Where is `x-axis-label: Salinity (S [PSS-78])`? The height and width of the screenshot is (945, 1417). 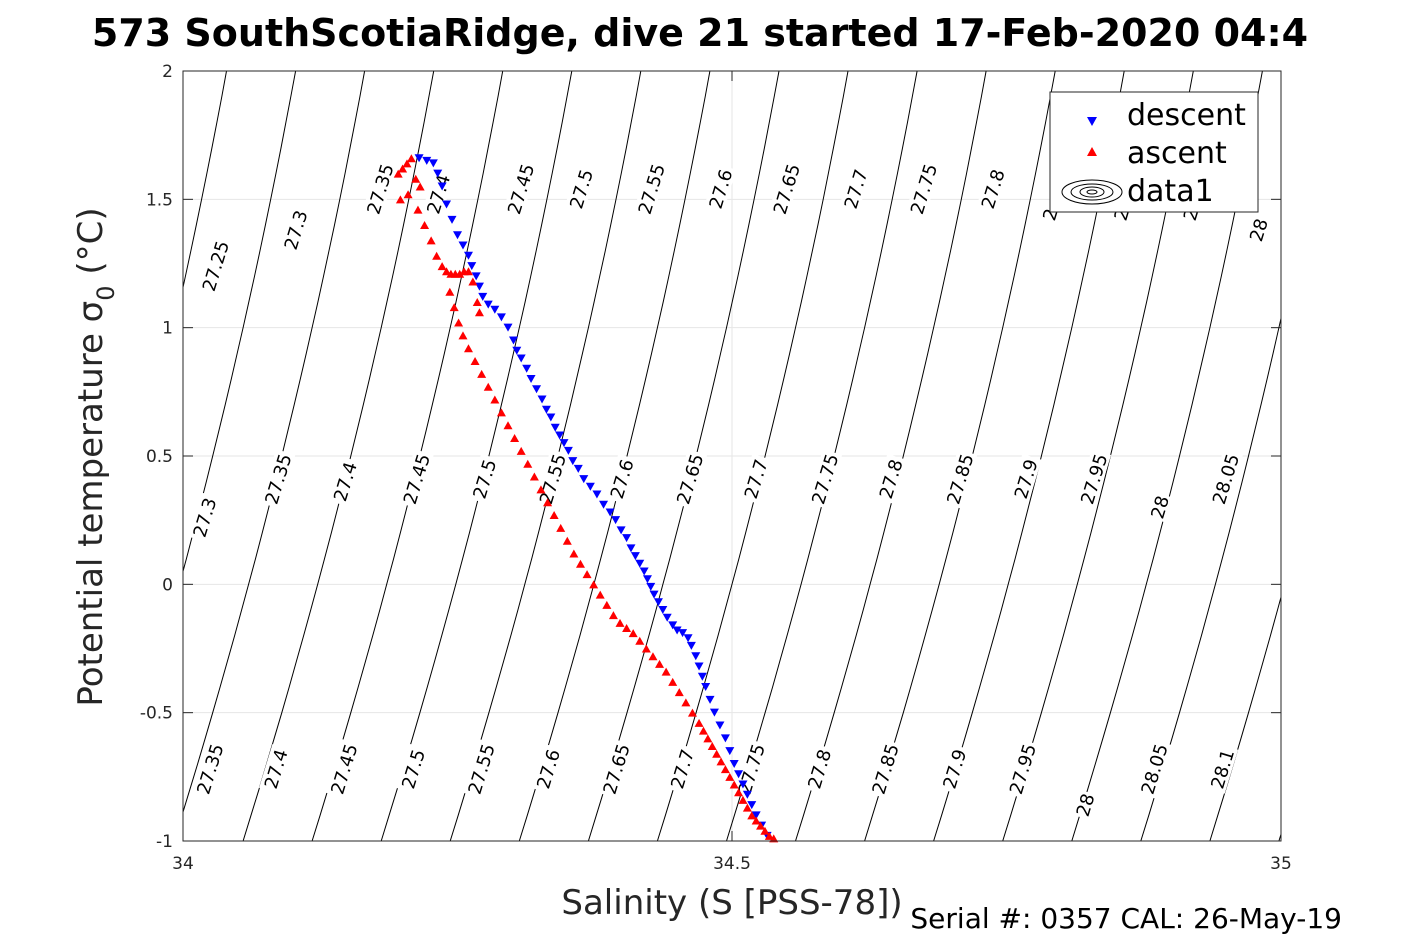 x-axis-label: Salinity (S [PSS-78]) is located at coordinates (731, 903).